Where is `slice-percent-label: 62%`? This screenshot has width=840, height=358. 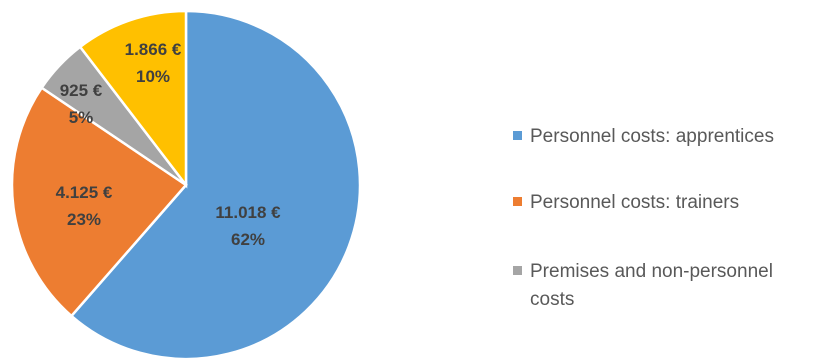
slice-percent-label: 62% is located at coordinates (248, 239).